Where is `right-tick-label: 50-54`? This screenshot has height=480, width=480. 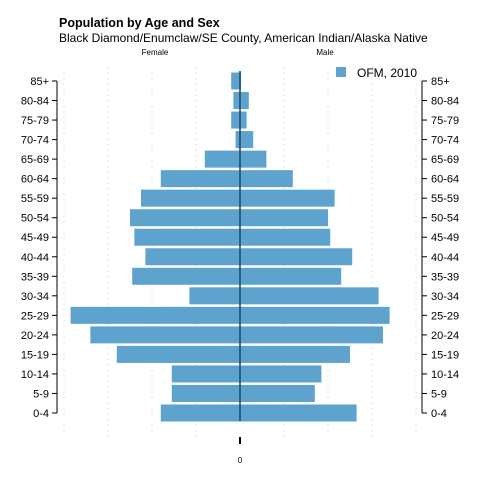 right-tick-label: 50-54 is located at coordinates (445, 219).